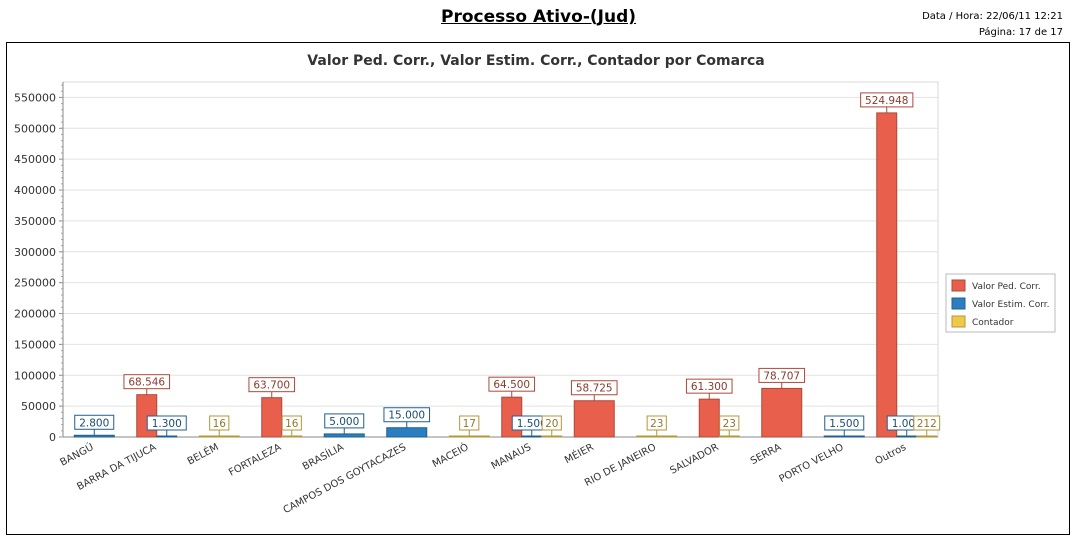 This screenshot has width=1077, height=541. I want to click on y-tick-label: 50000, so click(38, 406).